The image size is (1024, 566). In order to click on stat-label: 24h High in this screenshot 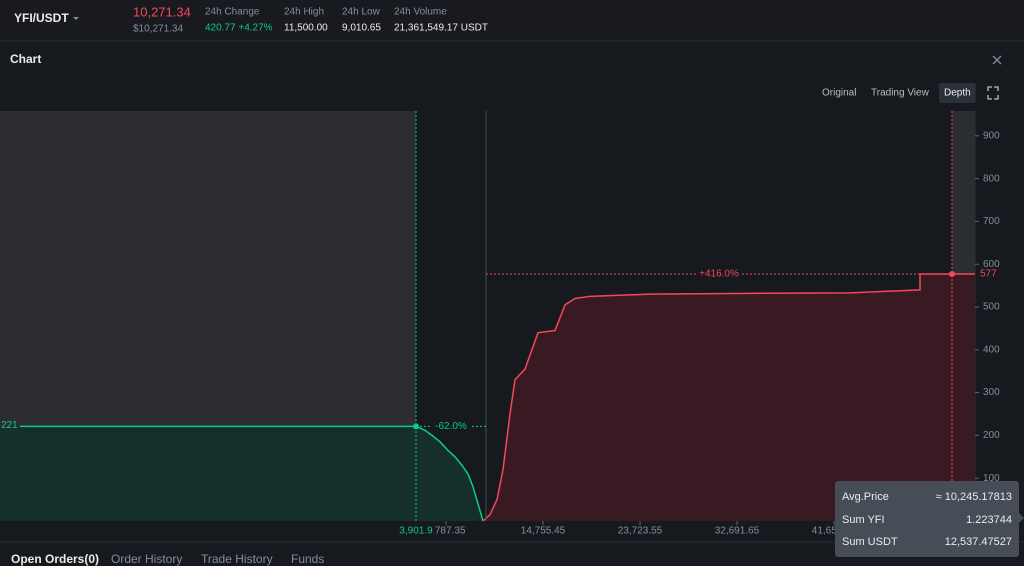, I will do `click(304, 12)`.